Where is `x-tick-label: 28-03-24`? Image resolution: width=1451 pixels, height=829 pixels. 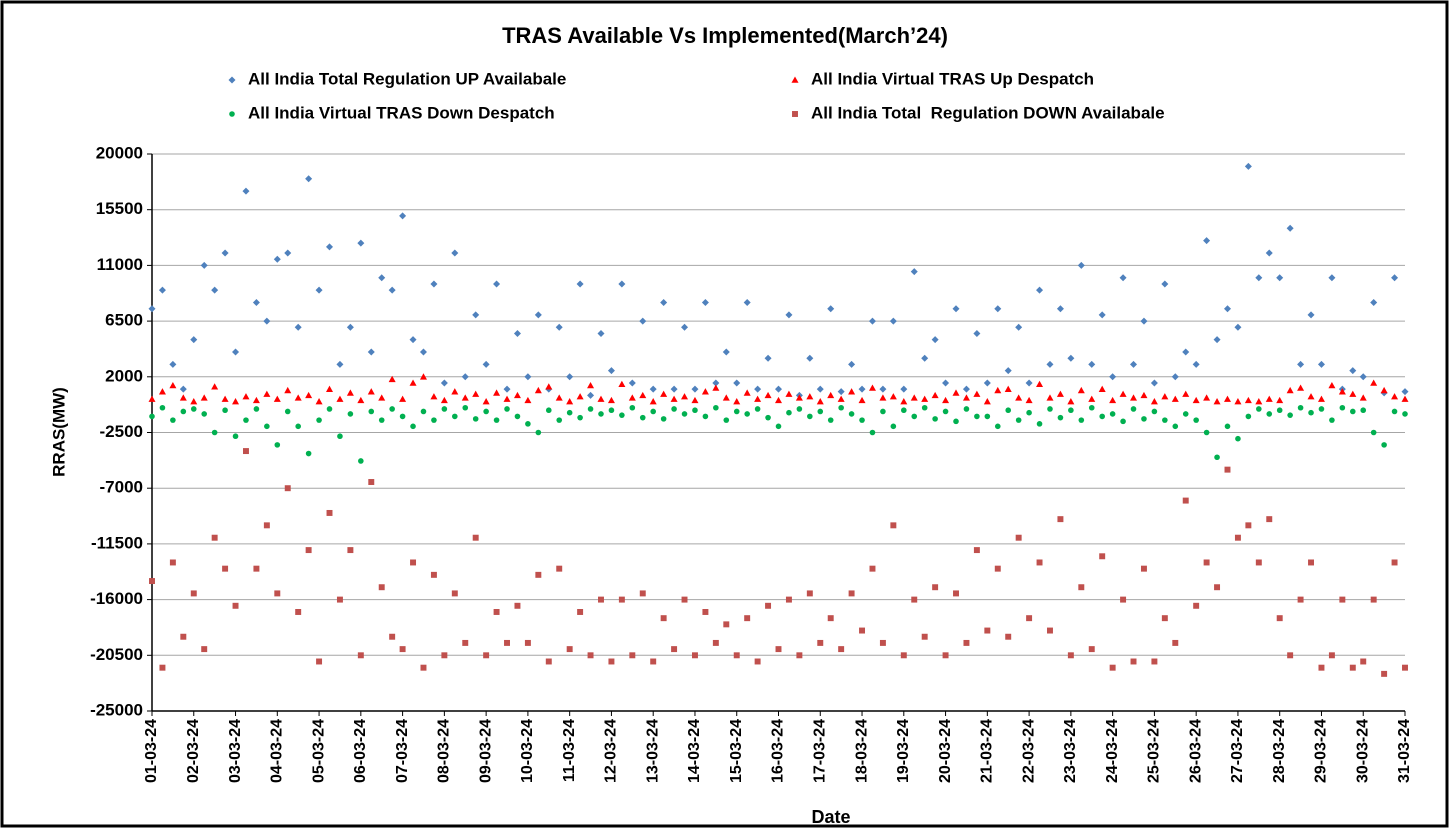
x-tick-label: 28-03-24 is located at coordinates (1279, 751).